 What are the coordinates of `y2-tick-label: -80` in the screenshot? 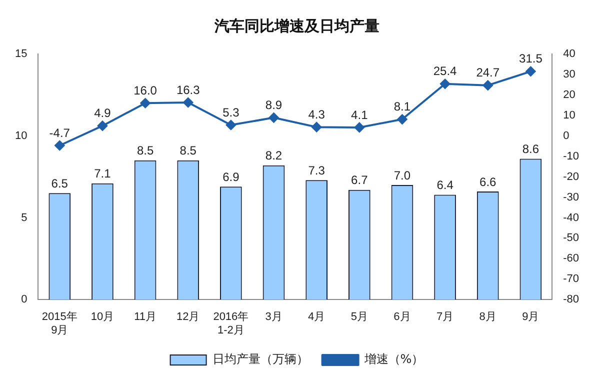 It's located at (571, 300).